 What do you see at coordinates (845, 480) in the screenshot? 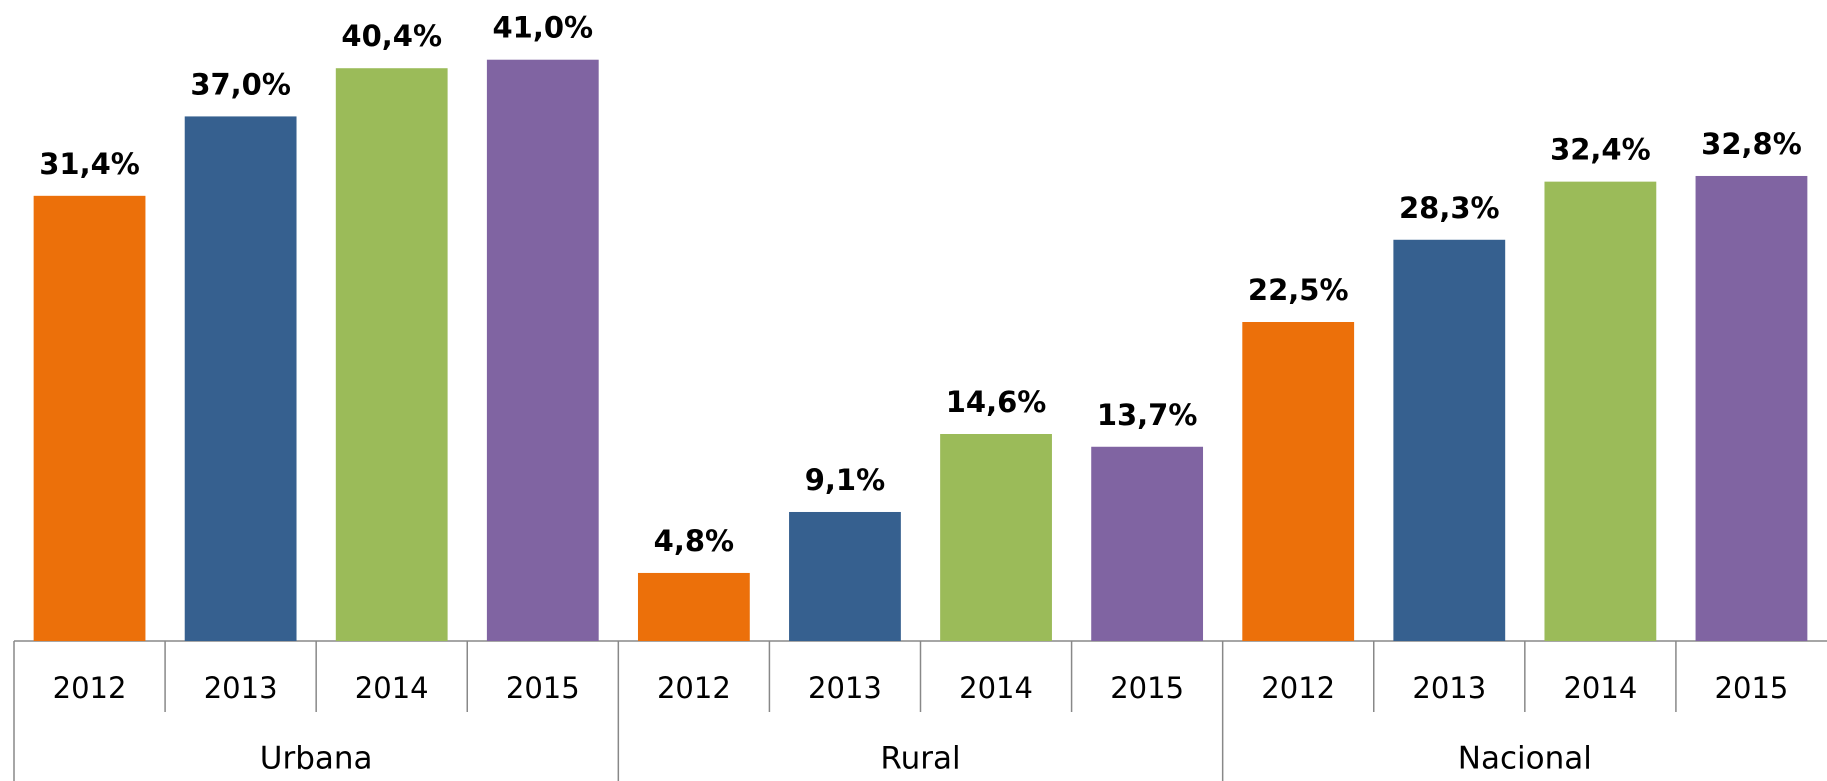
I see `data-label: 9,1%` at bounding box center [845, 480].